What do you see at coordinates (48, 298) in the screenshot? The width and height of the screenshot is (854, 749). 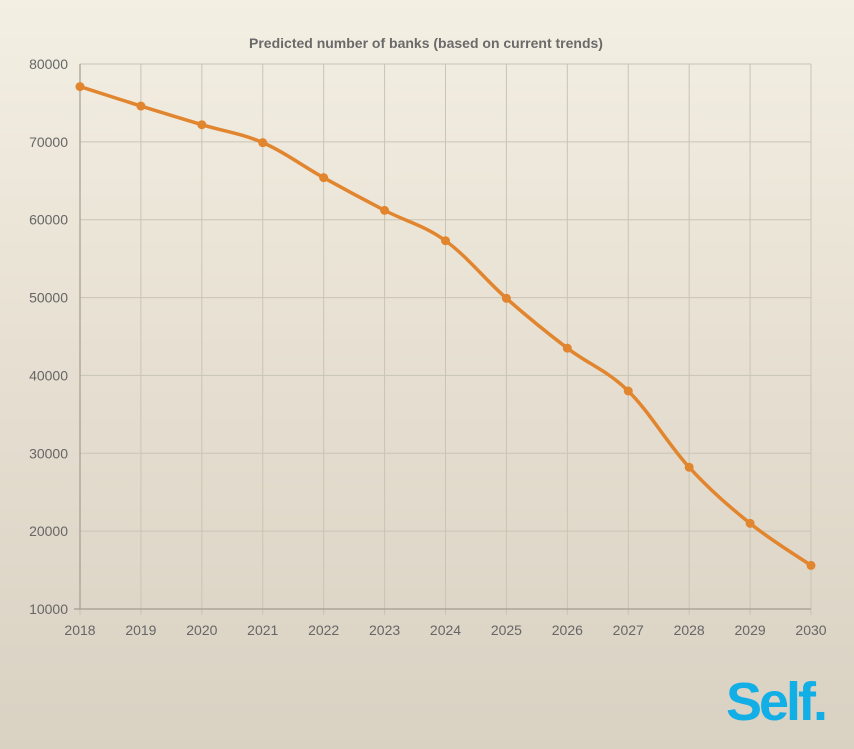 I see `y-tick-label: 50000` at bounding box center [48, 298].